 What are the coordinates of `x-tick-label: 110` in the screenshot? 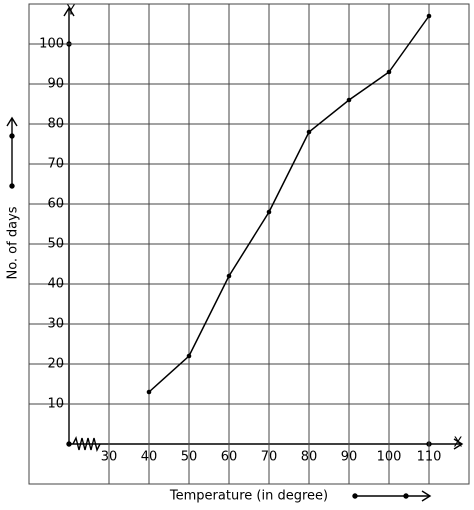 It's located at (429, 457).